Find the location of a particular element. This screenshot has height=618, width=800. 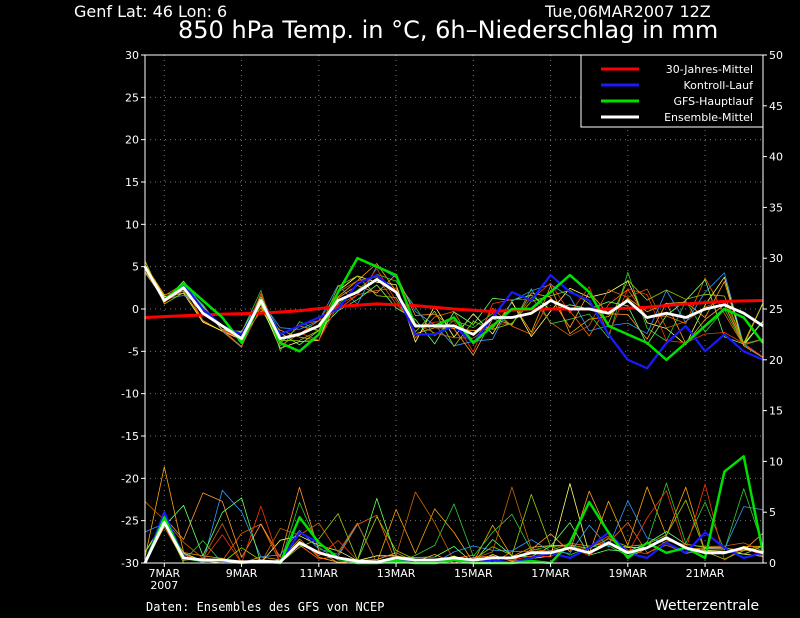

left-tick-label: 0 is located at coordinates (135, 309).